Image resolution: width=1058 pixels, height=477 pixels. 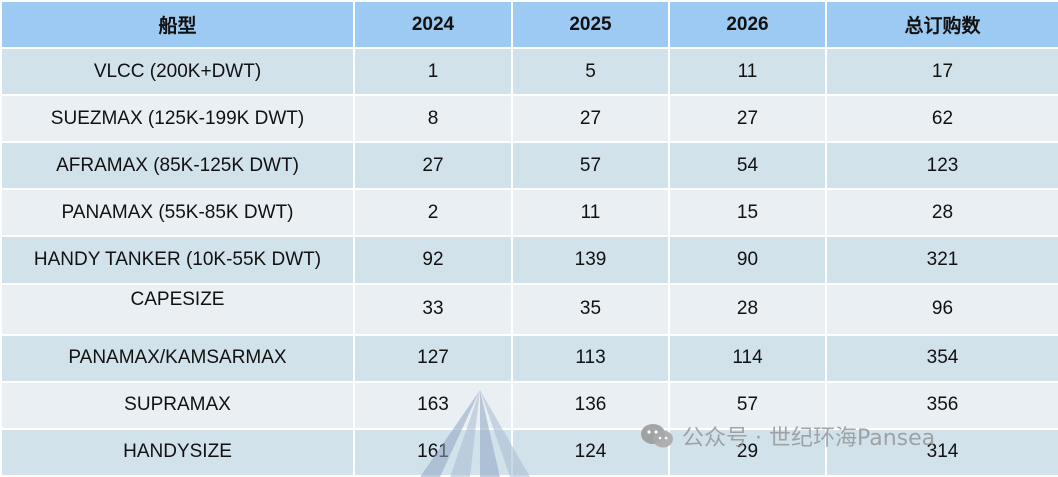 I want to click on cell-2025: 5, so click(x=590, y=71).